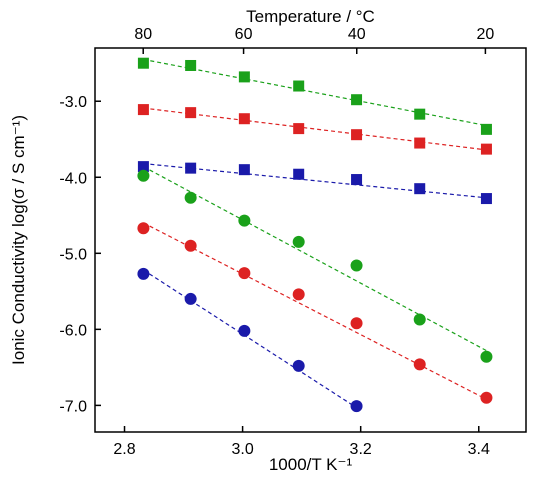  I want to click on y-tick-label: -7.0, so click(73, 406).